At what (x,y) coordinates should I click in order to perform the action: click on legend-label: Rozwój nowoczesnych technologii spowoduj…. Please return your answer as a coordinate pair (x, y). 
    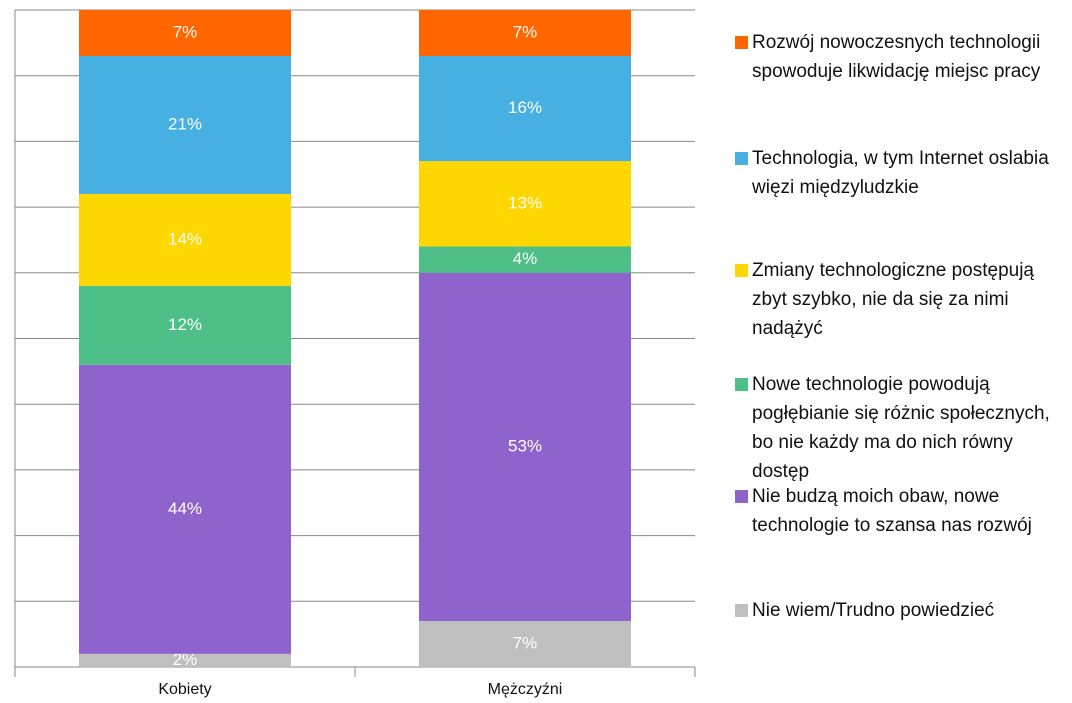
    Looking at the image, I should click on (896, 57).